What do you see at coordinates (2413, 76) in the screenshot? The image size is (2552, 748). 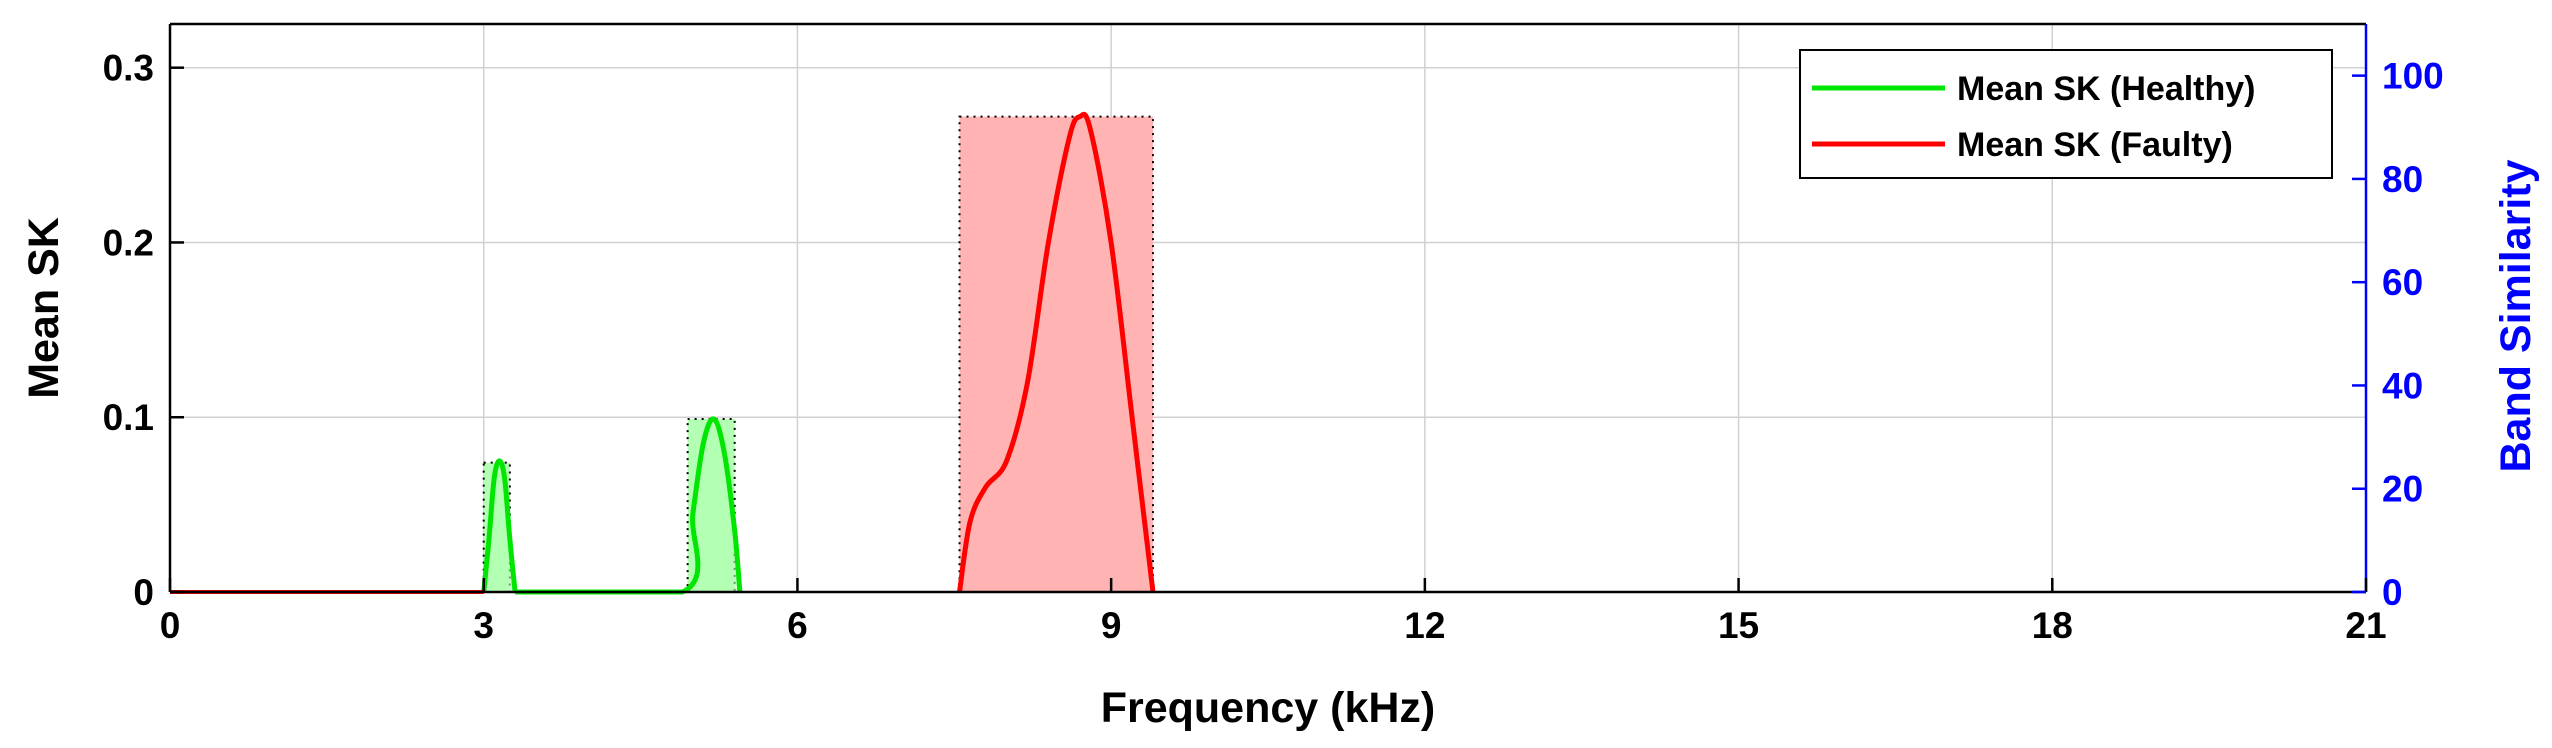 I see `right-y-tick-label: 100` at bounding box center [2413, 76].